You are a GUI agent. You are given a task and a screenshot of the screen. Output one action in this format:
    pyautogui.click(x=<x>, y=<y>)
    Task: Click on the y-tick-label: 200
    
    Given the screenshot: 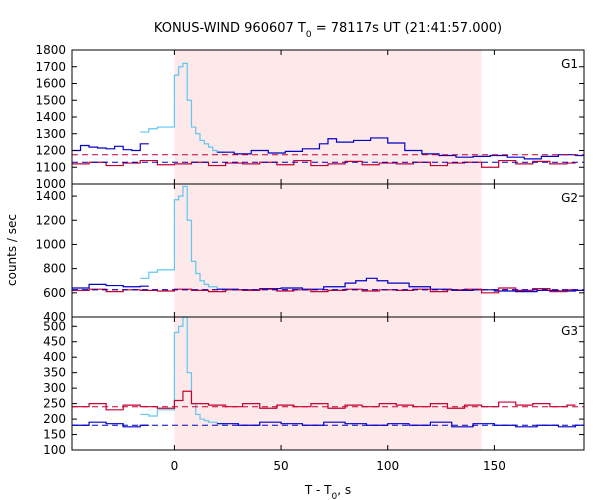 What is the action you would take?
    pyautogui.click(x=54, y=419)
    